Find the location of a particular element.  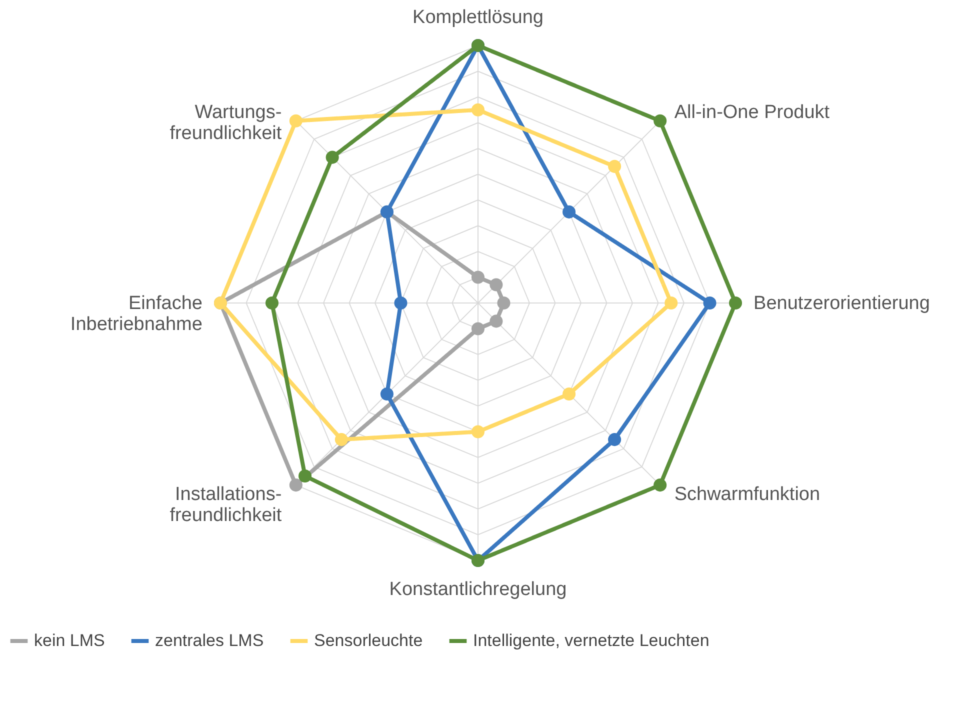

legend-label: Sensorleuchte is located at coordinates (368, 640).